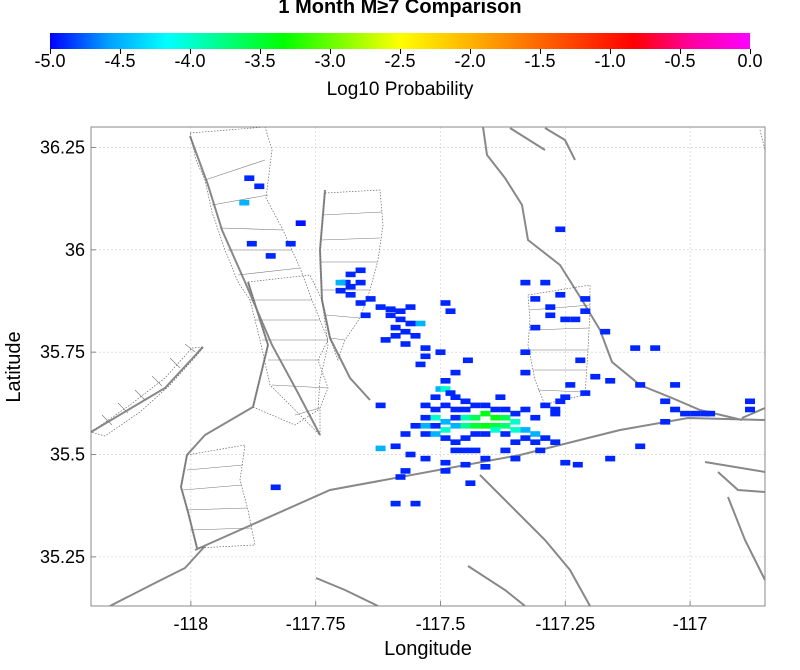 The image size is (800, 670). I want to click on x-tick-label: -117.25, so click(565, 624).